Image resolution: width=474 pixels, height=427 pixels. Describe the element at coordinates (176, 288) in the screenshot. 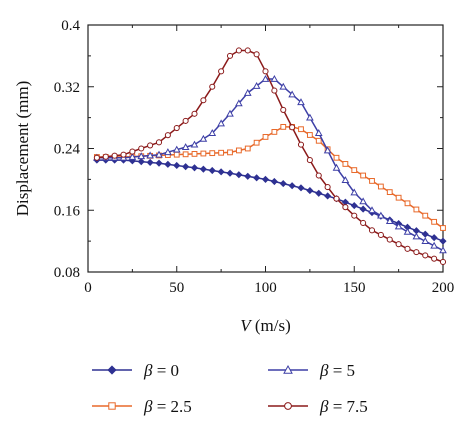

I see `x-tick-label: 50` at that location.